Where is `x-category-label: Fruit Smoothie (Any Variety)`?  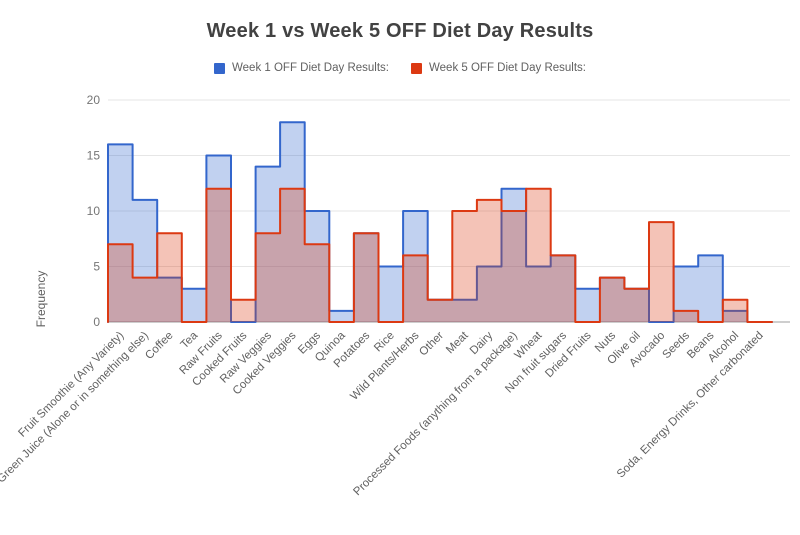
x-category-label: Fruit Smoothie (Any Variety) is located at coordinates (71, 385).